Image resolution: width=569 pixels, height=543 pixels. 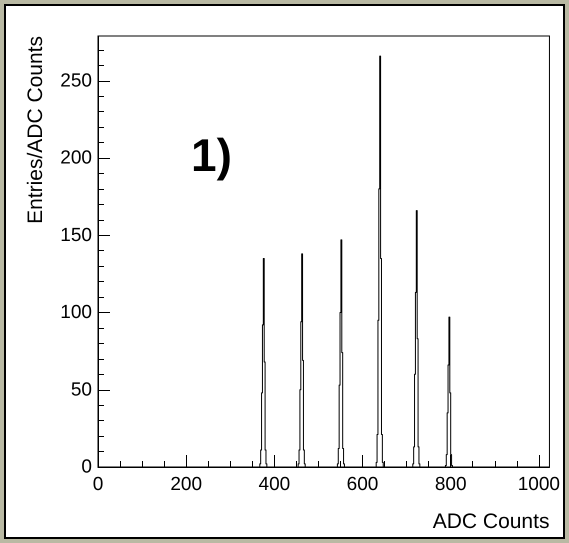 I want to click on x-axis-title: ADC Counts, so click(x=491, y=521).